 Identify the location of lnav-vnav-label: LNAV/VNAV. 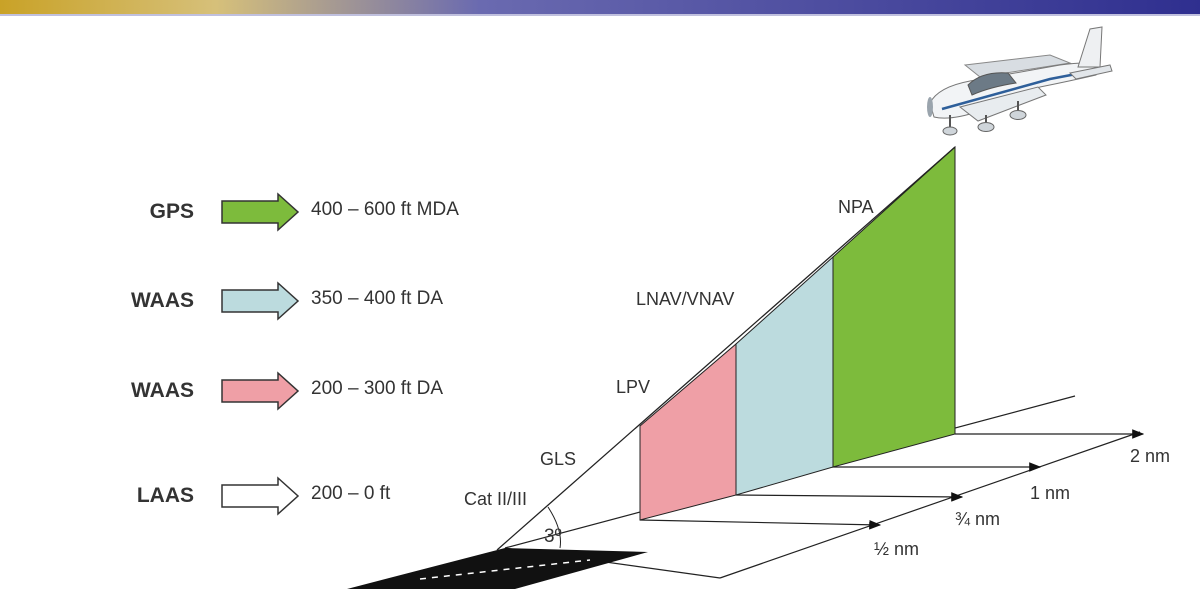
(685, 299).